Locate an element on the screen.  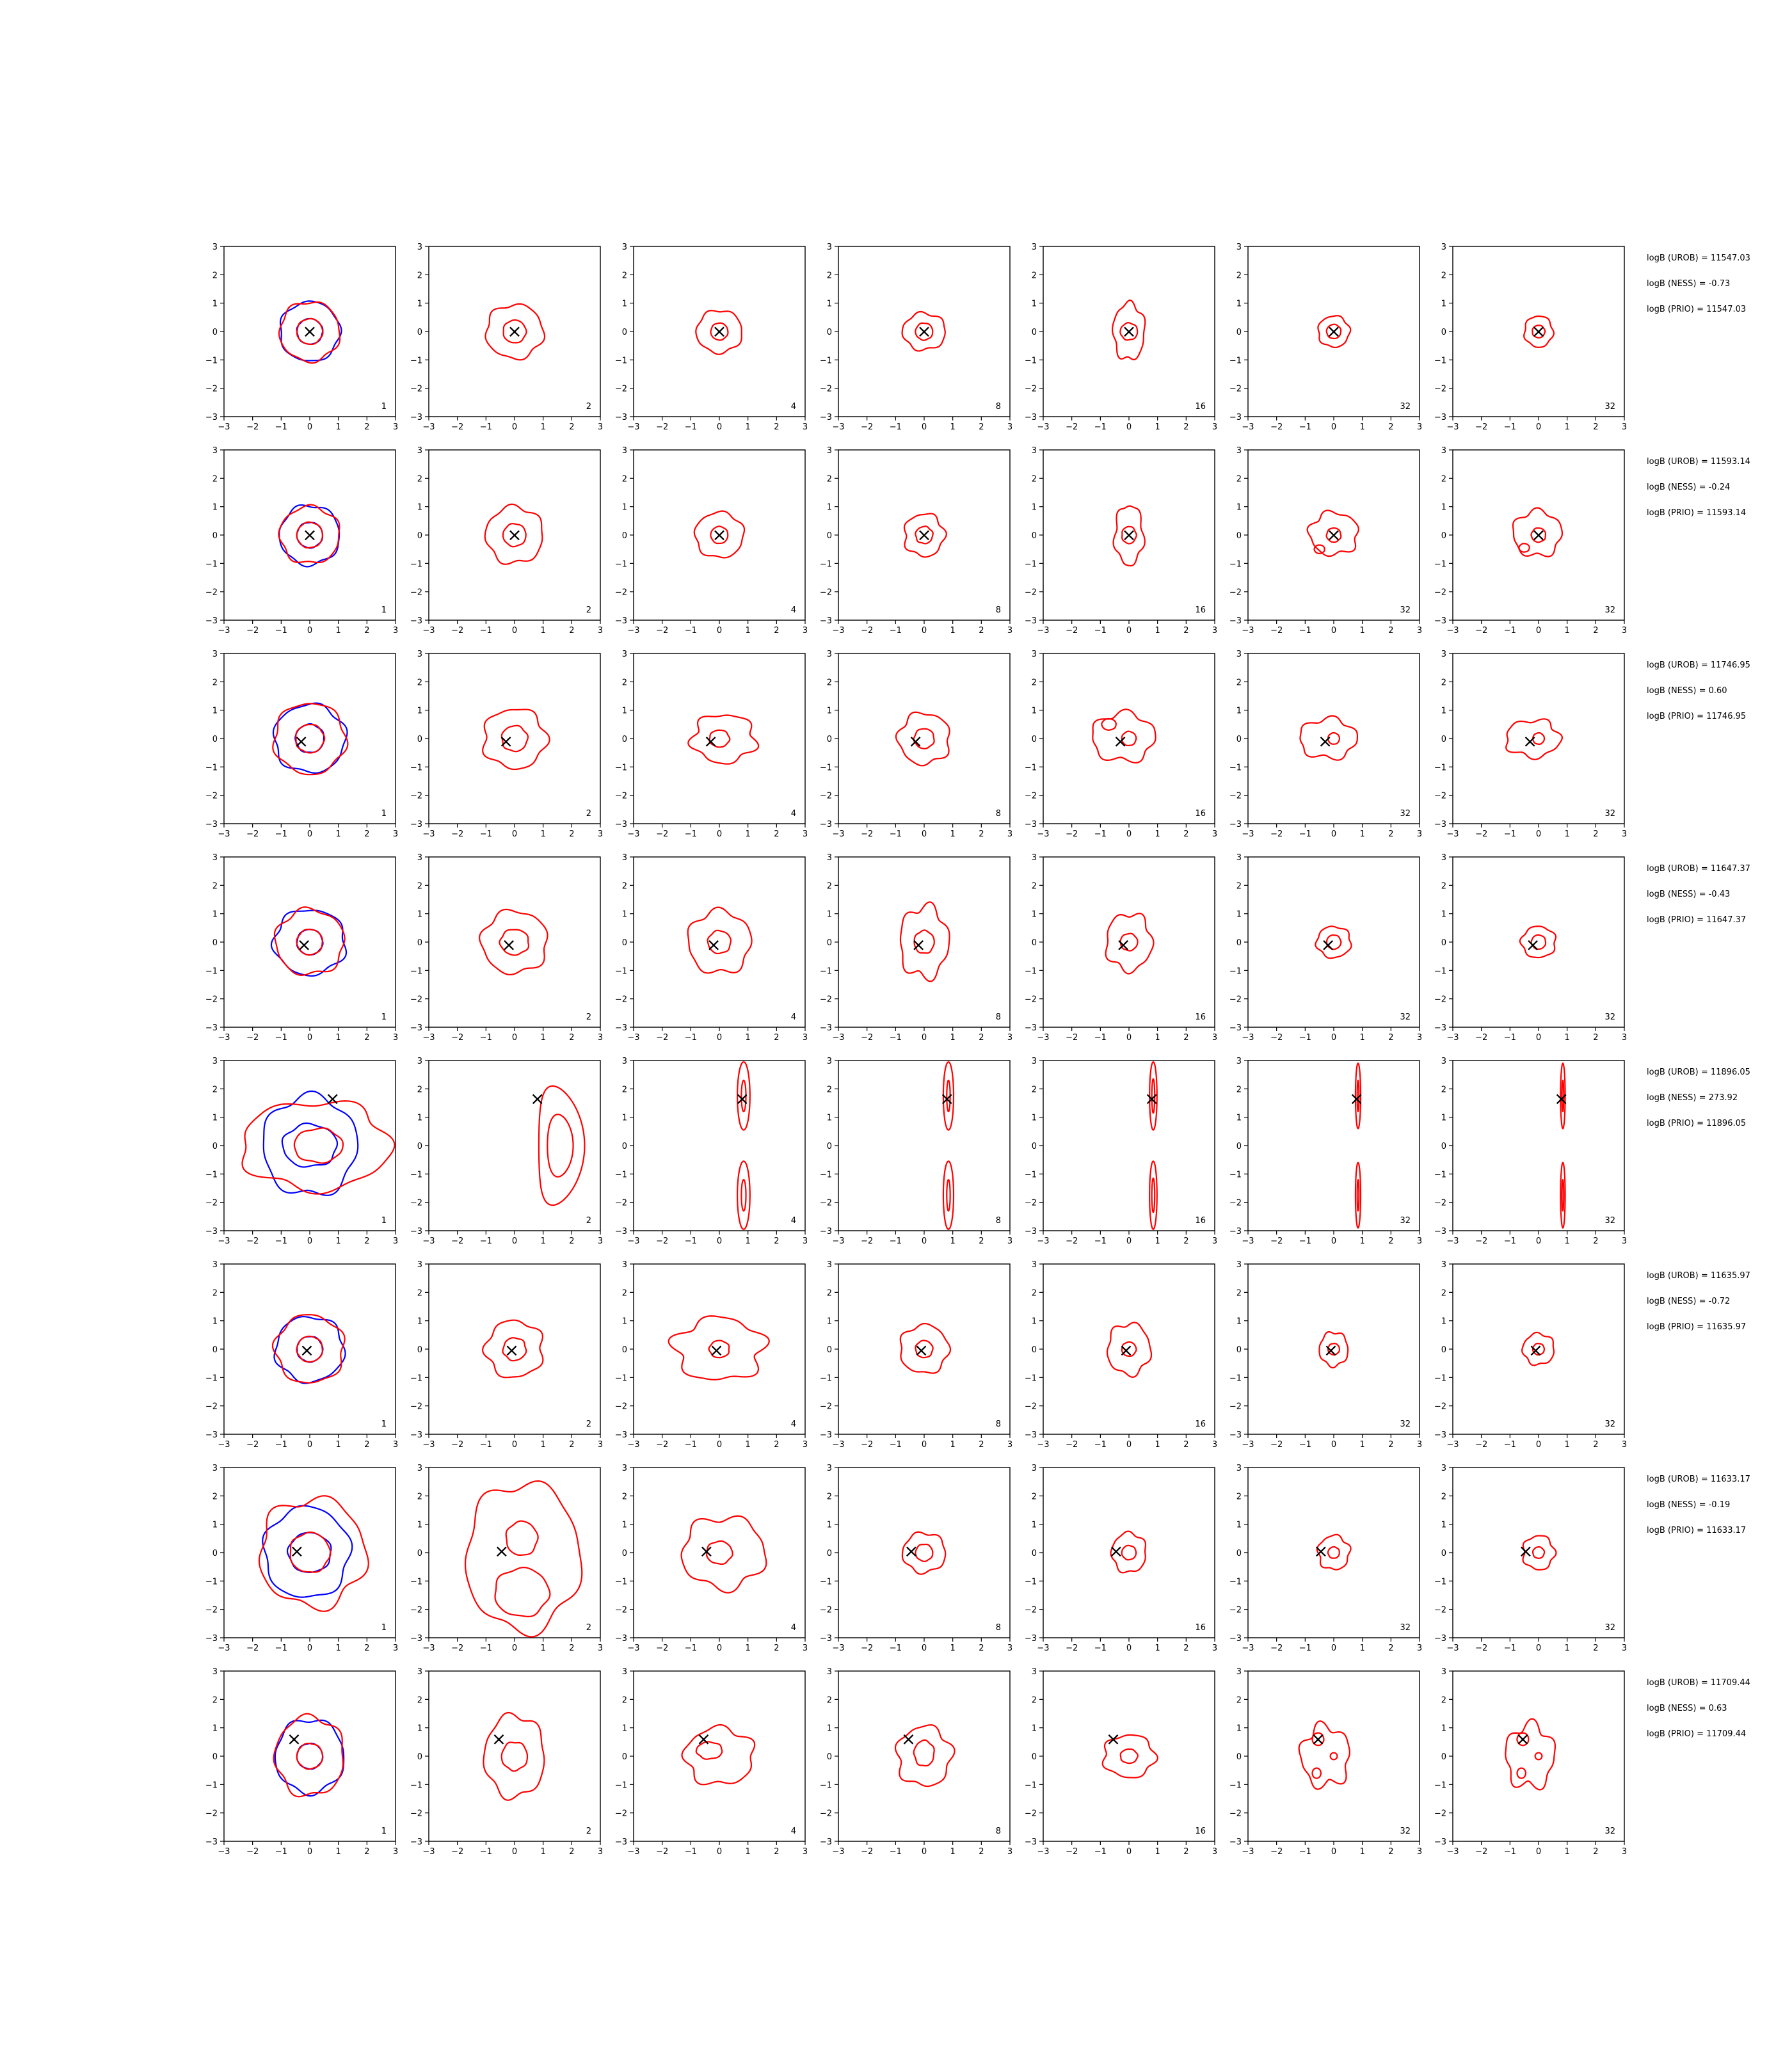
subplot-r5-c6: −3 −2 −1 0 1 2 3 −3 −2 −1 0 1 2 3 × 32 is located at coordinates (1325, 1151).